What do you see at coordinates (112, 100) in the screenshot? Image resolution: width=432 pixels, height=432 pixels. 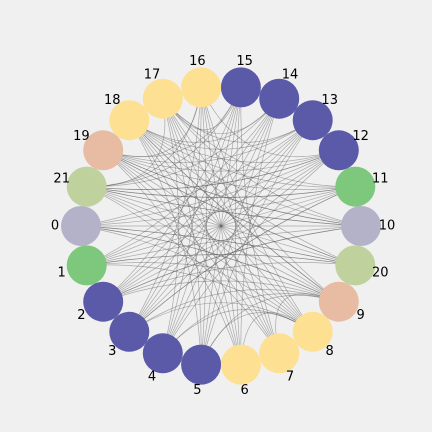 I see `node-label-18: 18` at bounding box center [112, 100].